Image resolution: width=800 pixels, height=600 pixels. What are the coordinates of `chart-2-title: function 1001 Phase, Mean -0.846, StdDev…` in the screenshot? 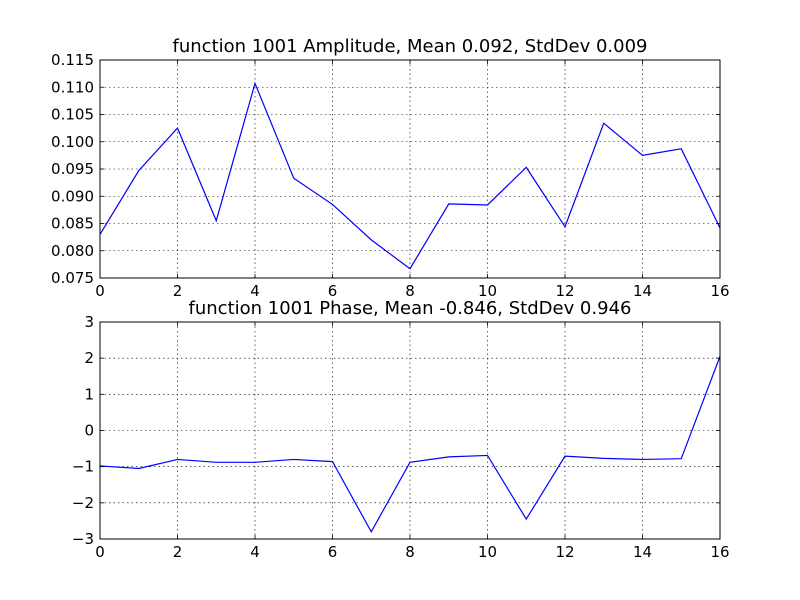 It's located at (410, 308).